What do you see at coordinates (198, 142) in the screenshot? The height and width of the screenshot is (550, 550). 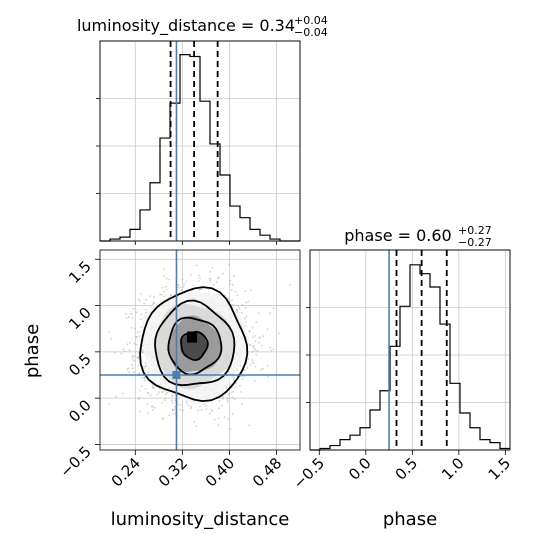 I see `histogram-luminosity-distance` at bounding box center [198, 142].